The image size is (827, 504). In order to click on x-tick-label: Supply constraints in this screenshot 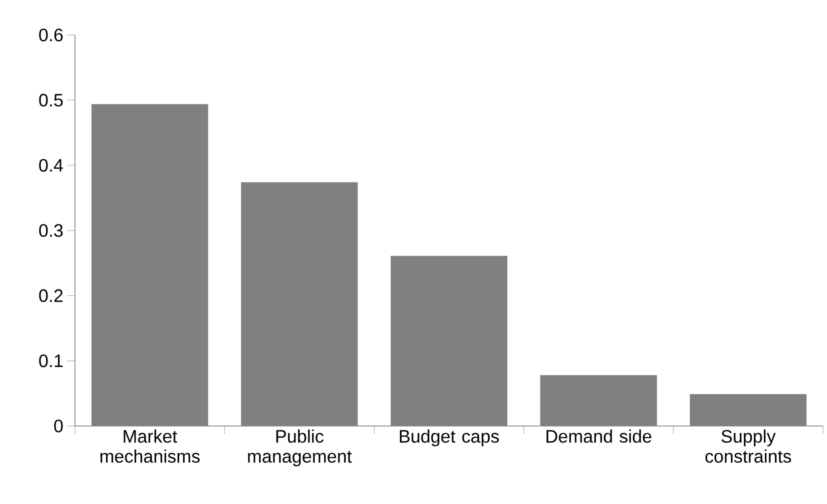, I will do `click(748, 446)`.